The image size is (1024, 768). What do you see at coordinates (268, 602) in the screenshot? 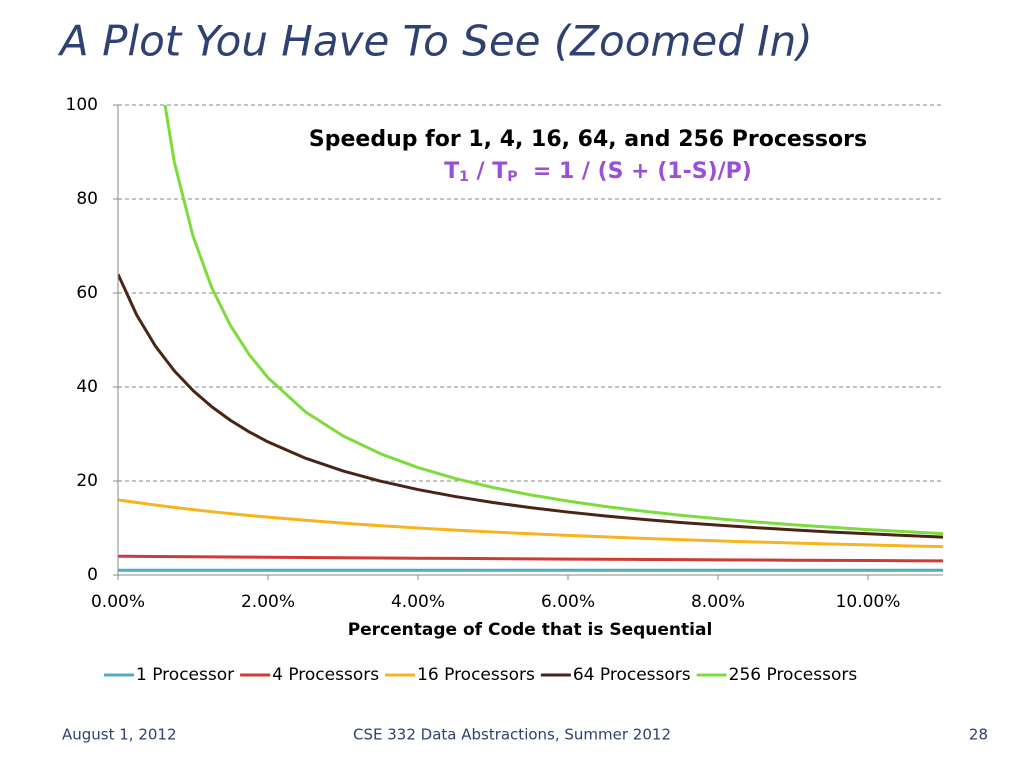
I see `x-tick-label: 2.00%` at bounding box center [268, 602].